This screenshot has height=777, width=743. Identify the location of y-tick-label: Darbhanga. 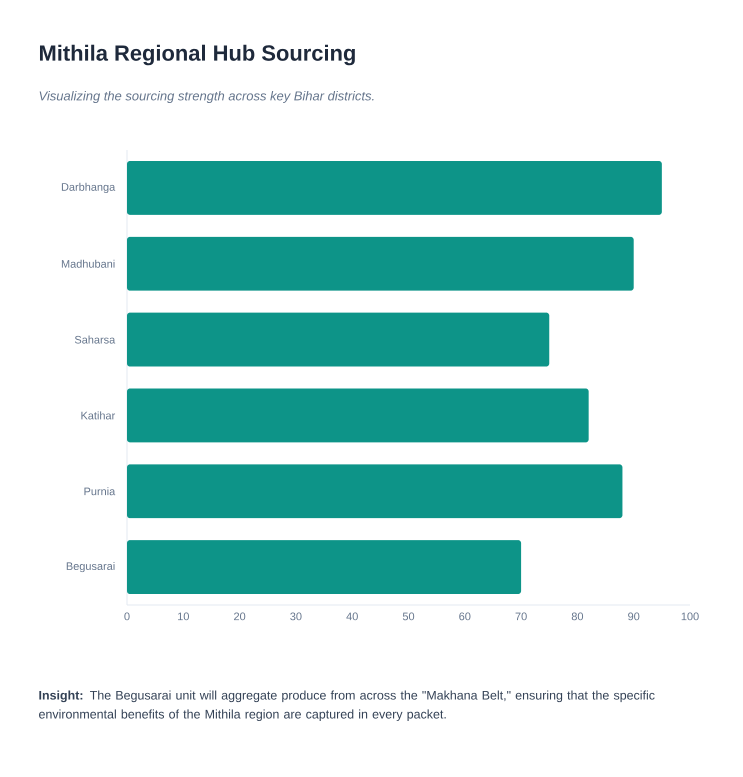
(89, 188).